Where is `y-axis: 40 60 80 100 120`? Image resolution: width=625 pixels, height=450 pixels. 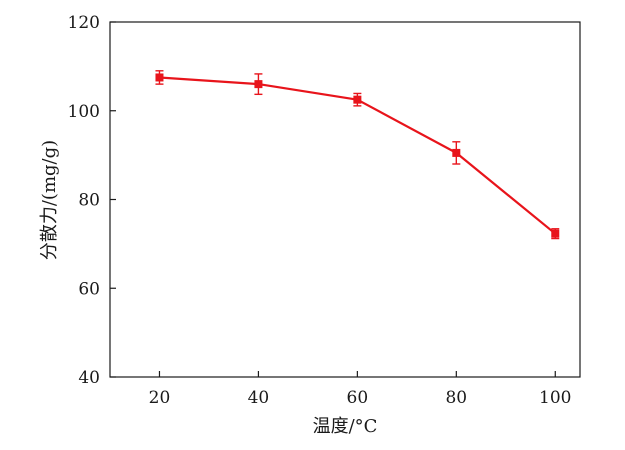 y-axis: 40 60 80 100 120 is located at coordinates (92, 200).